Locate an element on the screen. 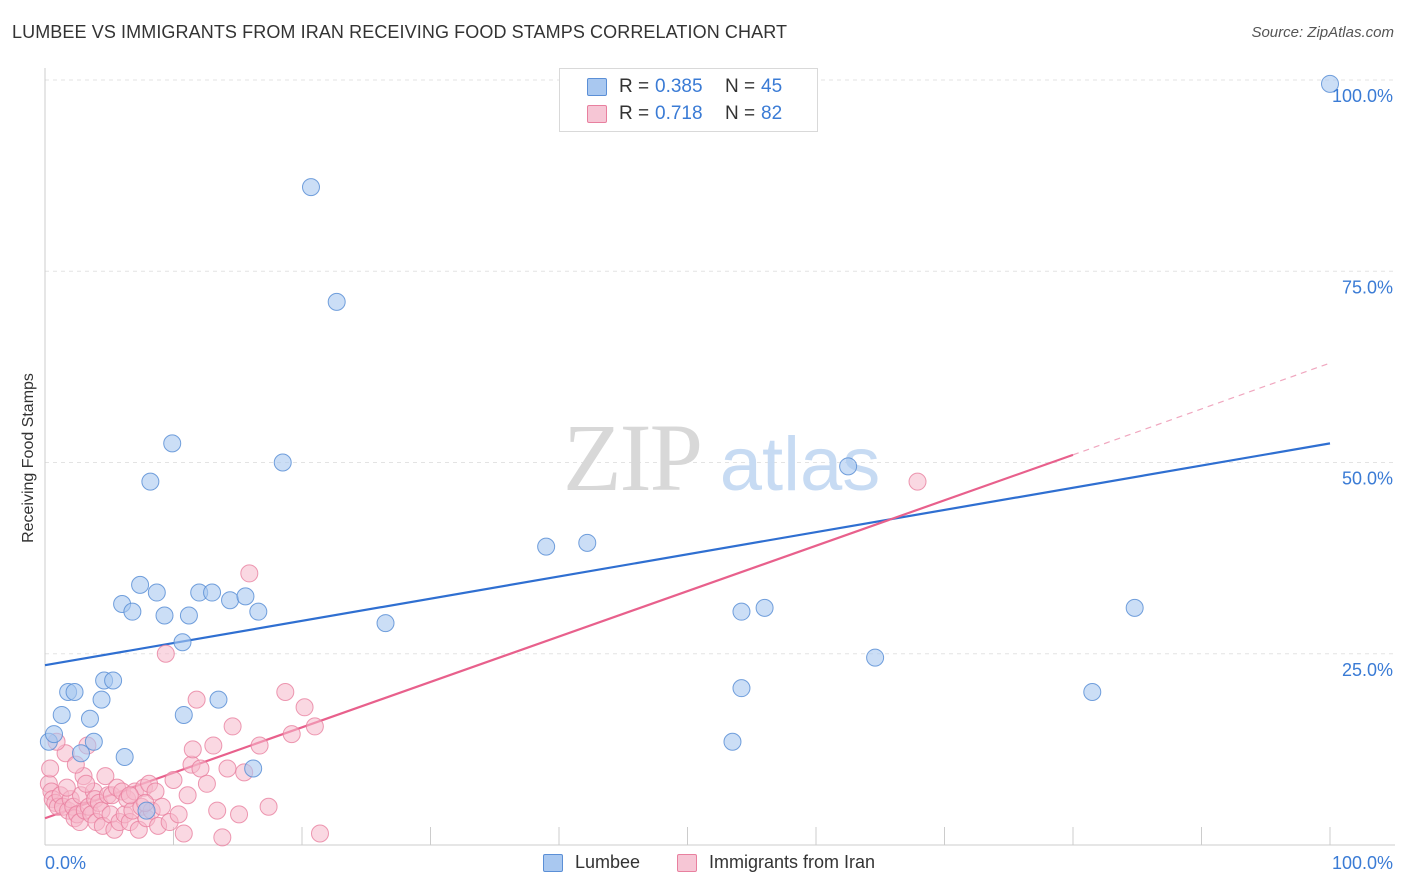 The height and width of the screenshot is (892, 1406). legend-row-iran: R = 0.718 N = 82 is located at coordinates (671, 114).